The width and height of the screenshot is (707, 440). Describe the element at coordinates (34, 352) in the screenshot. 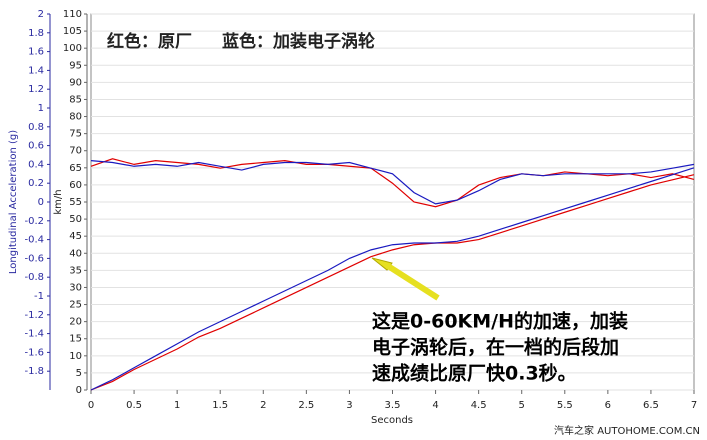

I see `y-tick-label: -1.6` at that location.